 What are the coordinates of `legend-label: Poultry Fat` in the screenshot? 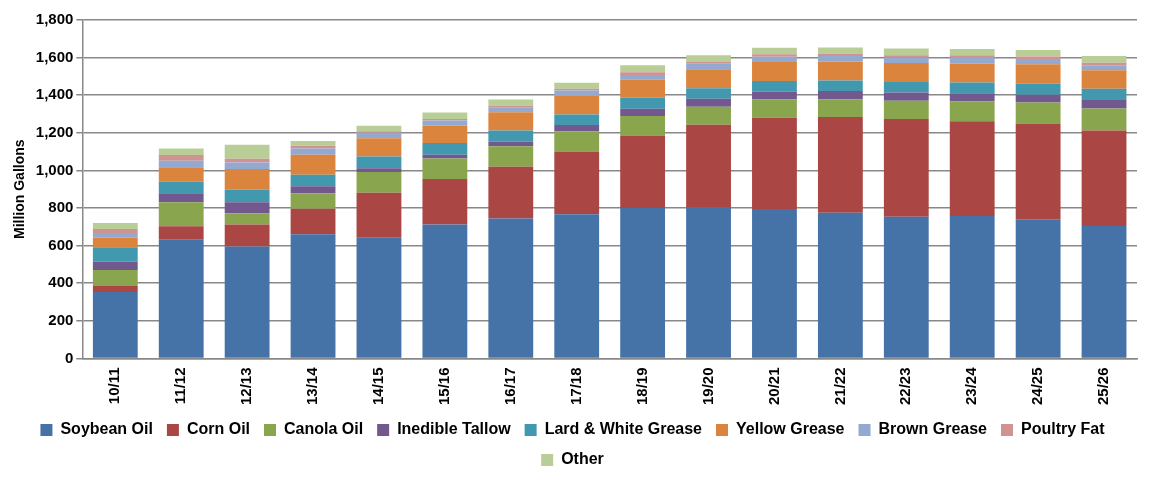 It's located at (1063, 429).